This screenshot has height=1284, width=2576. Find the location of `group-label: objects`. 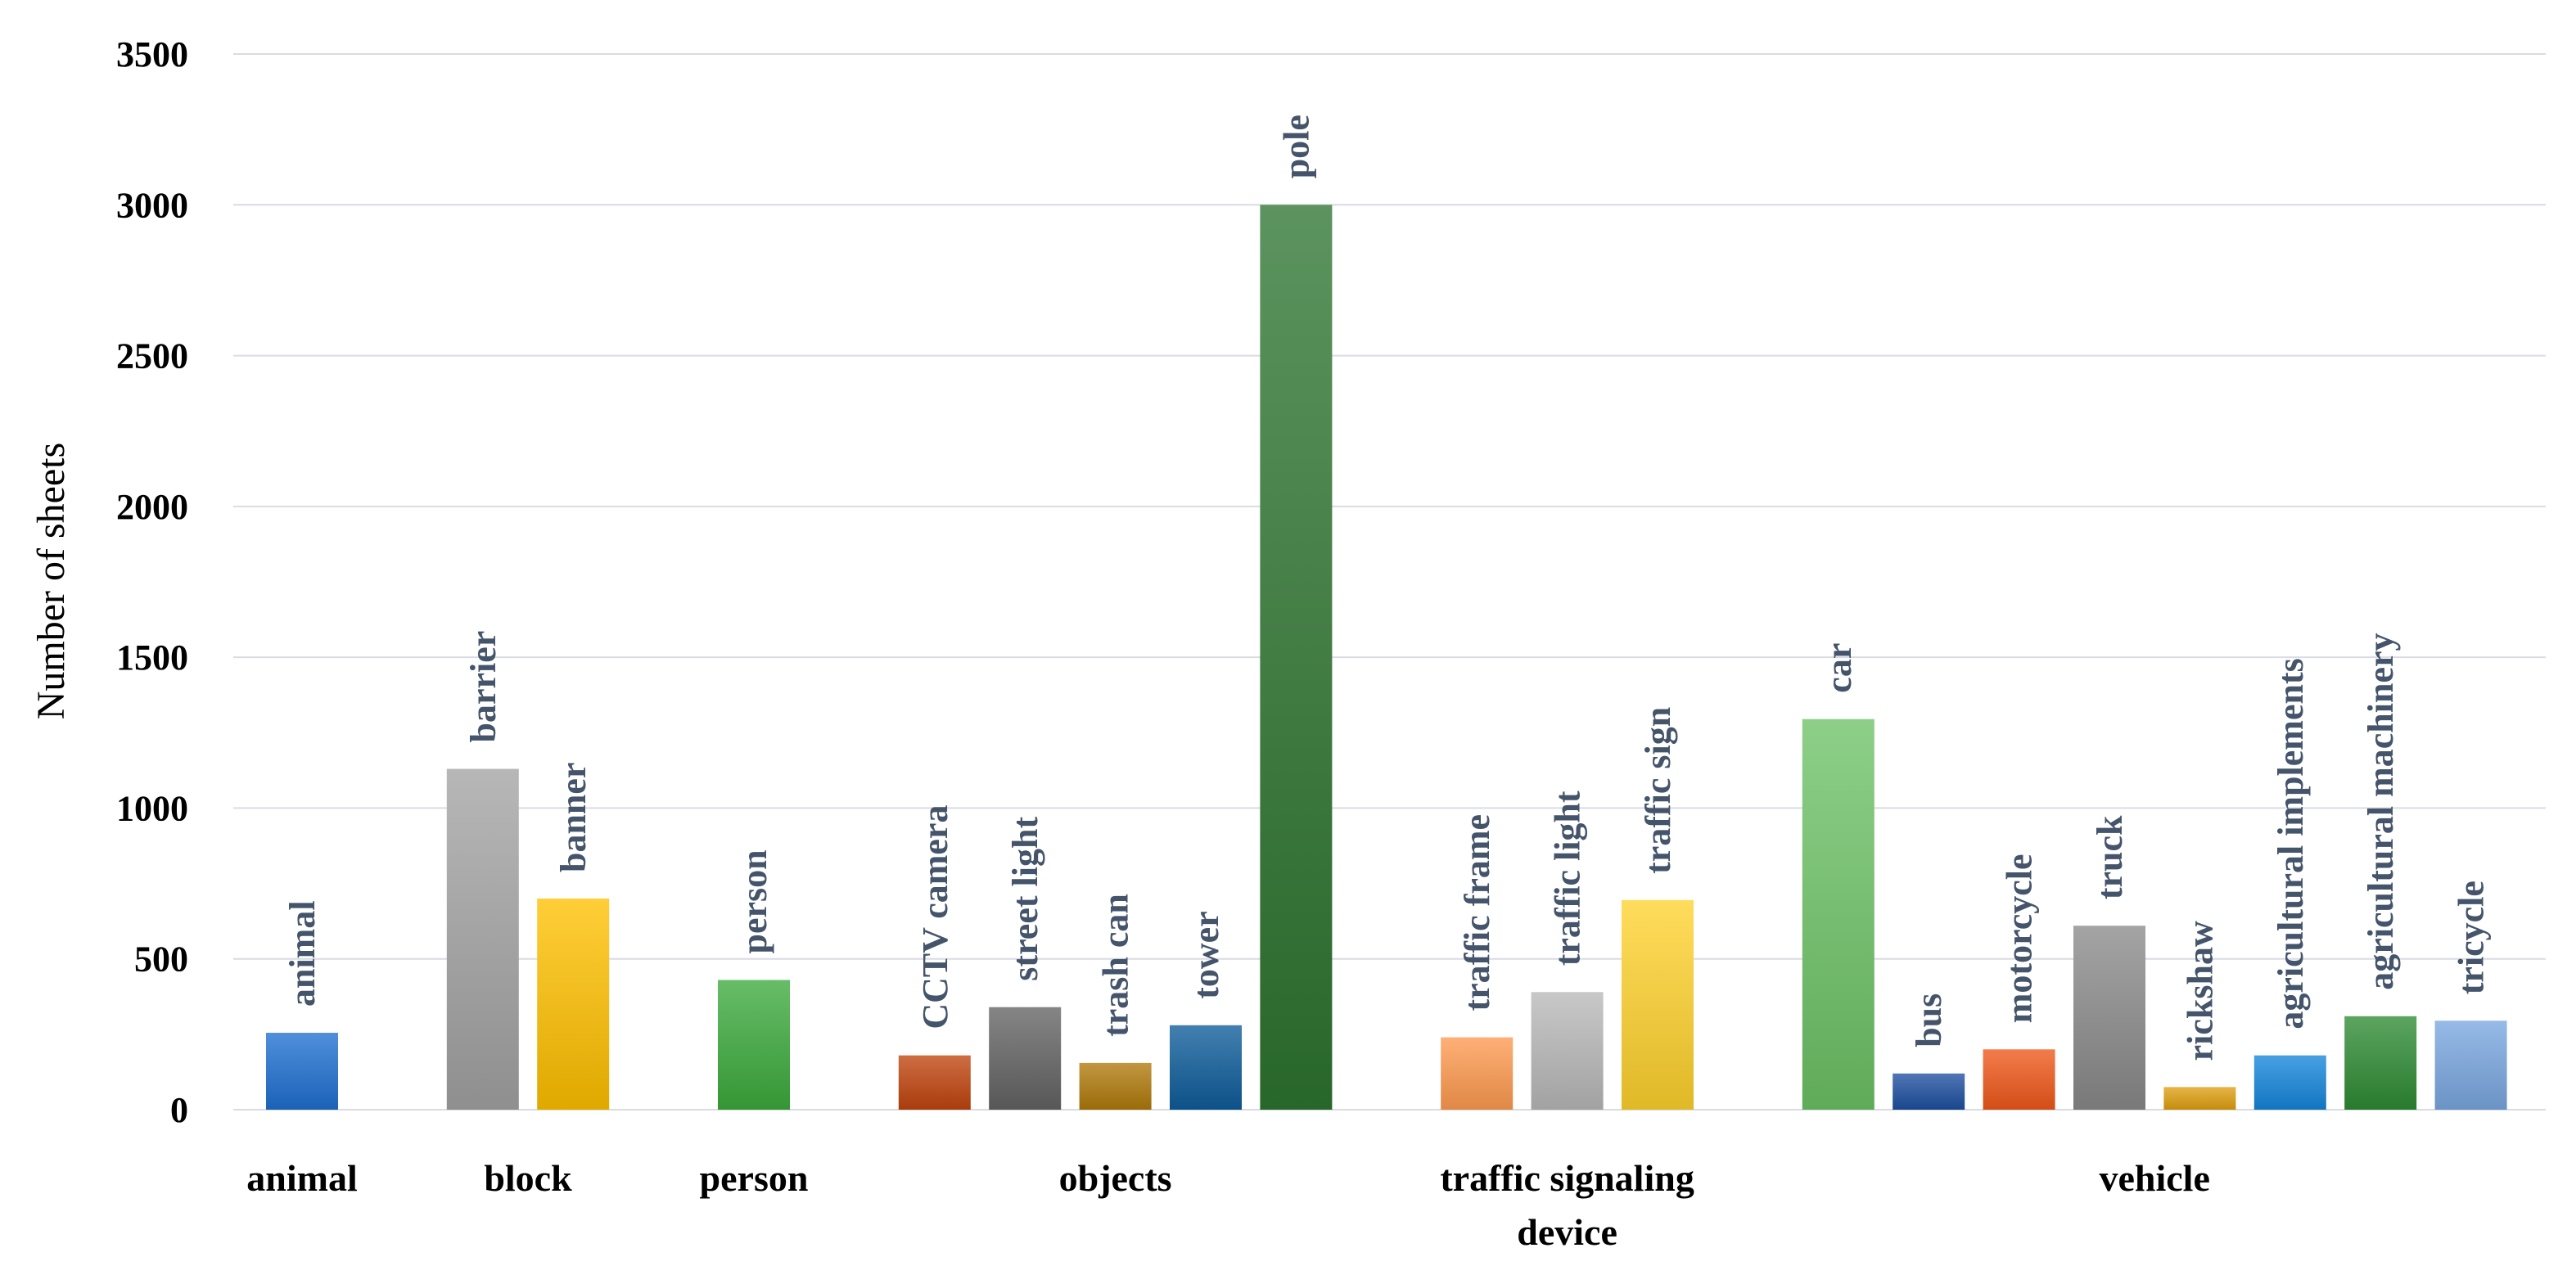

group-label: objects is located at coordinates (1115, 1178).